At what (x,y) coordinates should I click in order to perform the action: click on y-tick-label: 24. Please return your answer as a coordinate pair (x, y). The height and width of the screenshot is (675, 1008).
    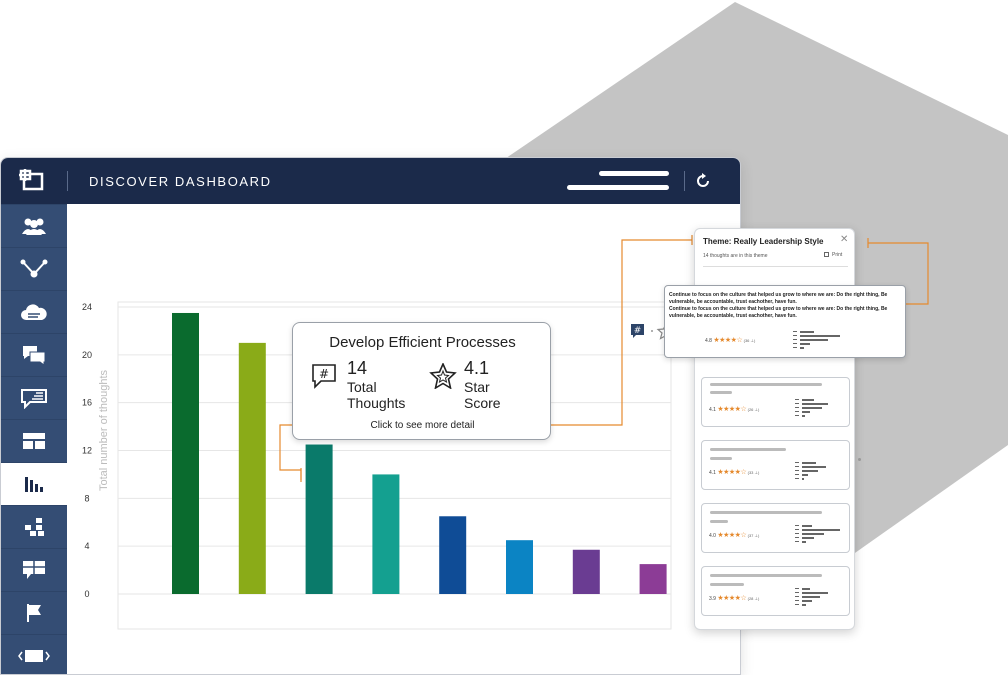
    Looking at the image, I should click on (87, 307).